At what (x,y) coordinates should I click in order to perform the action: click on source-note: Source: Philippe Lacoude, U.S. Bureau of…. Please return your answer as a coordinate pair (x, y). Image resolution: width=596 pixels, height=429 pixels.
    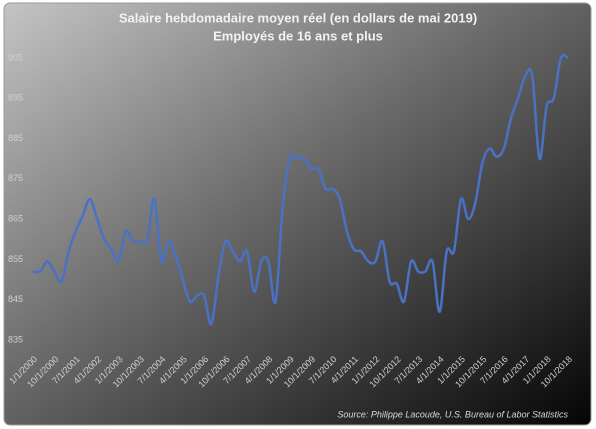
    Looking at the image, I should click on (452, 414).